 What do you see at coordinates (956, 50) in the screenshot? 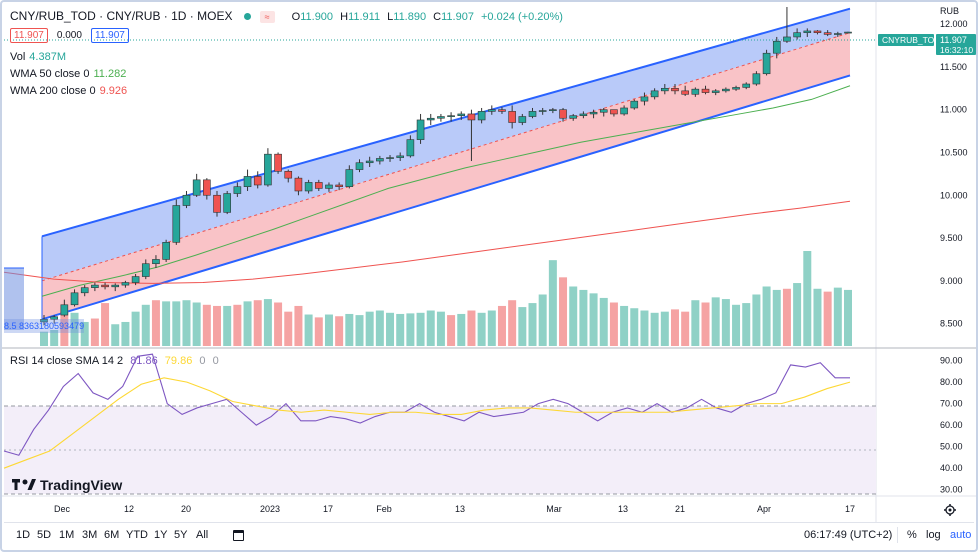
I see `countdown-label: 16:32:10` at bounding box center [956, 50].